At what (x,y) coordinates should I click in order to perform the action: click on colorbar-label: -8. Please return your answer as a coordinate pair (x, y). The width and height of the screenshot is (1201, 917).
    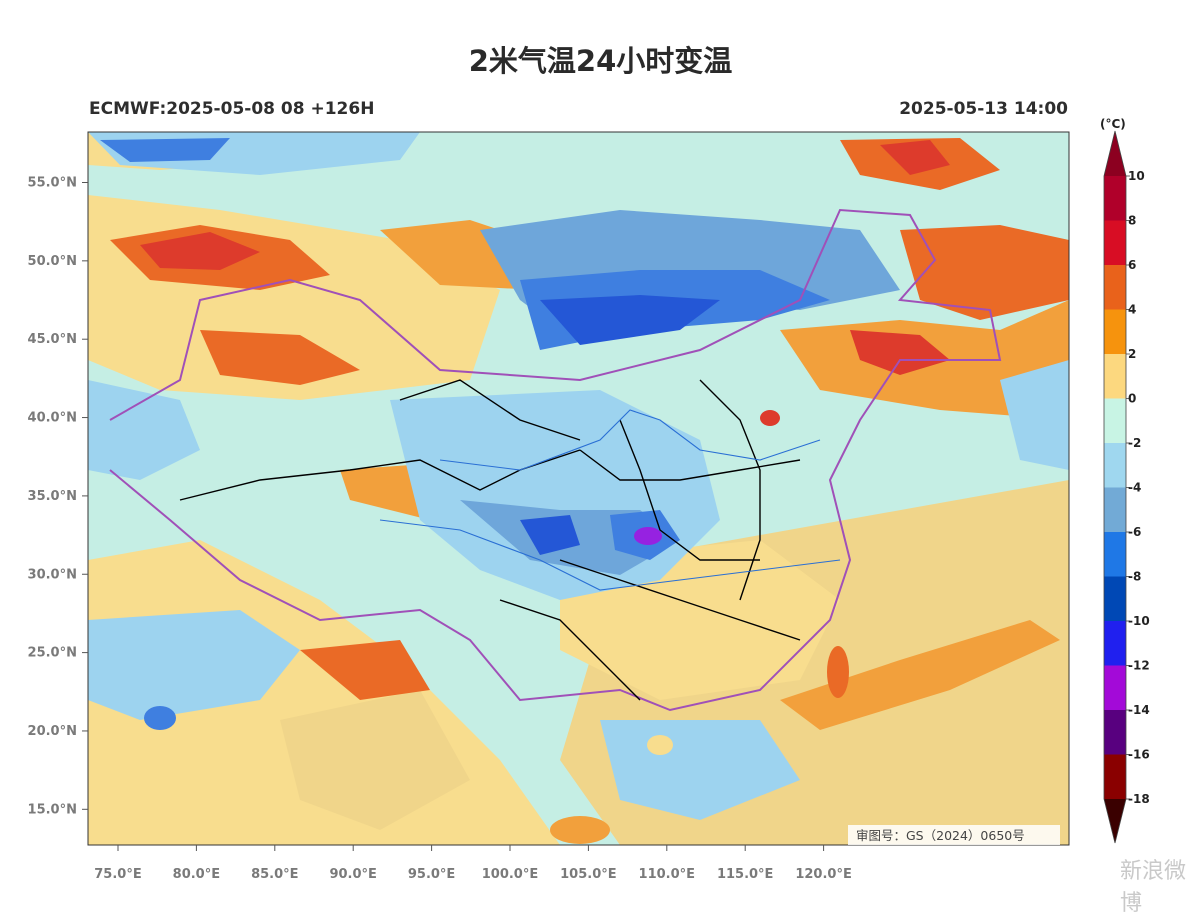
    Looking at the image, I should click on (1134, 577).